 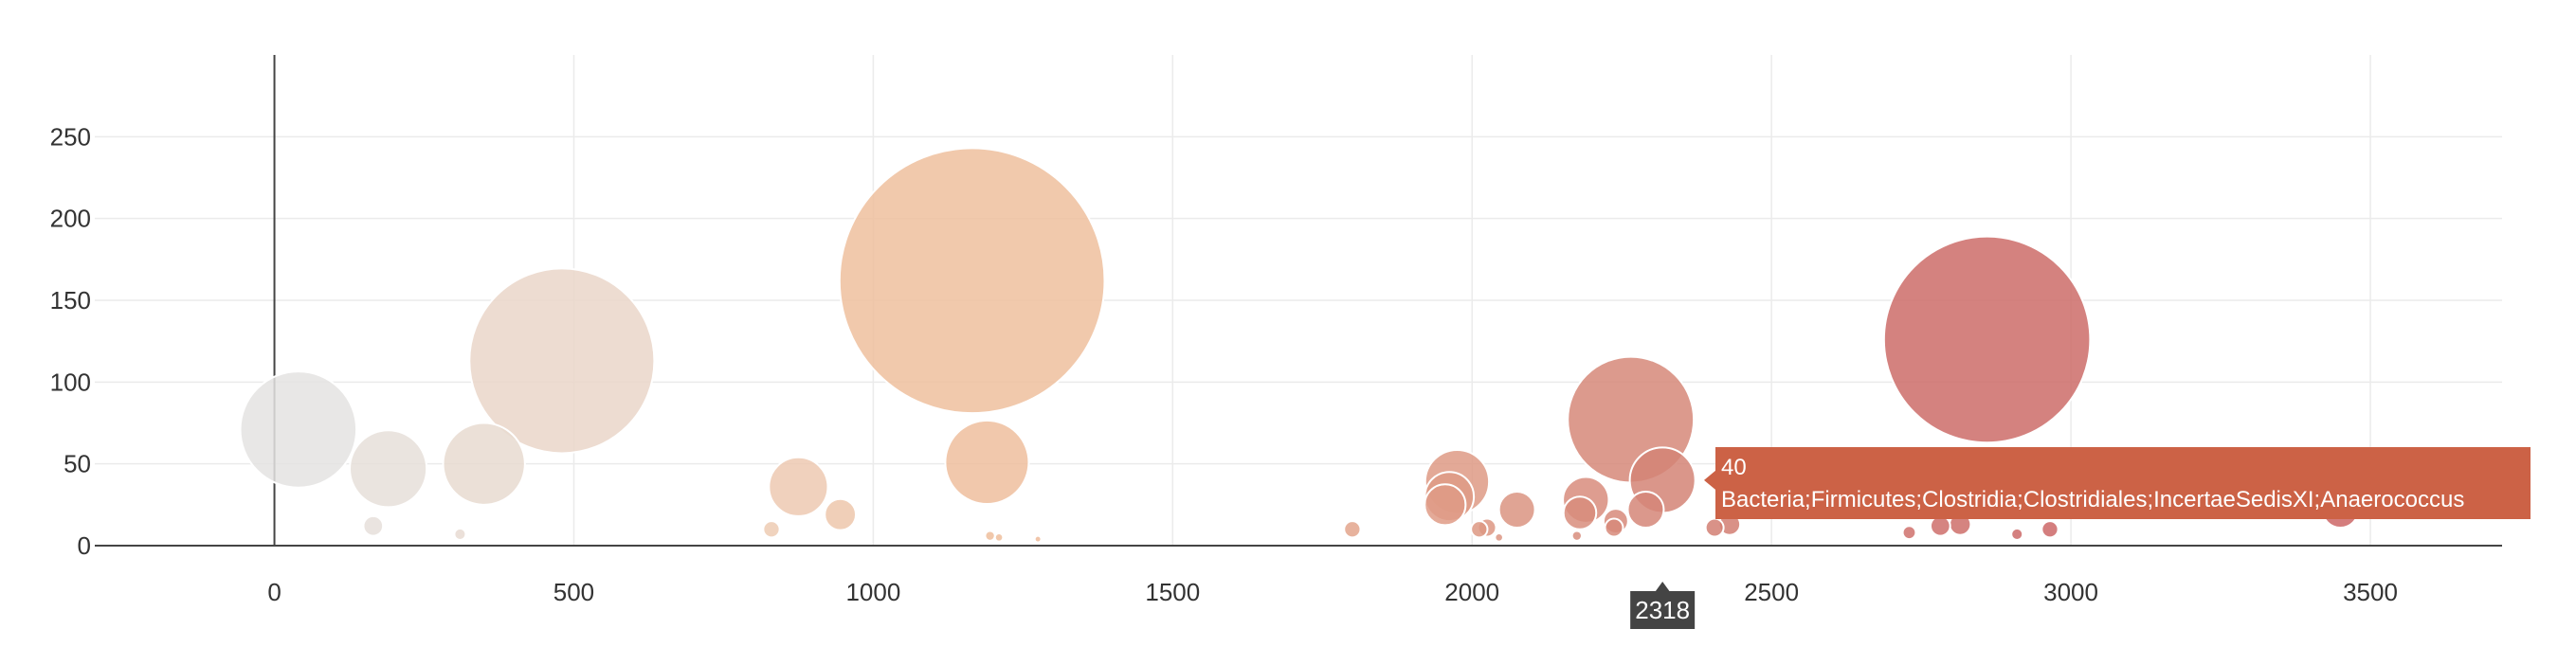 What do you see at coordinates (84, 545) in the screenshot?
I see `y-tick-label: 0` at bounding box center [84, 545].